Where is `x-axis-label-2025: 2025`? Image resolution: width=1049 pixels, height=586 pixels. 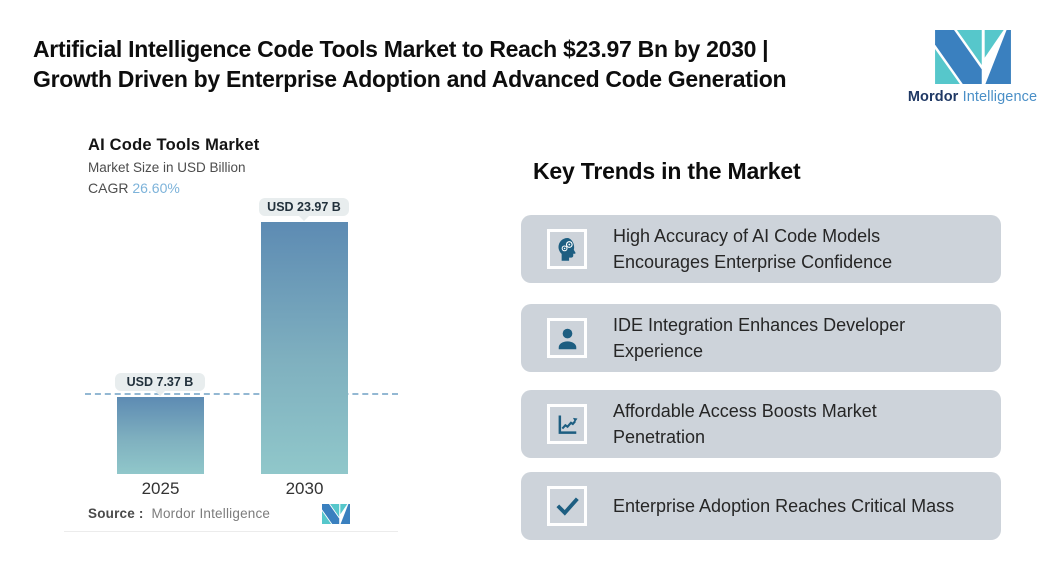 x-axis-label-2025: 2025 is located at coordinates (160, 488).